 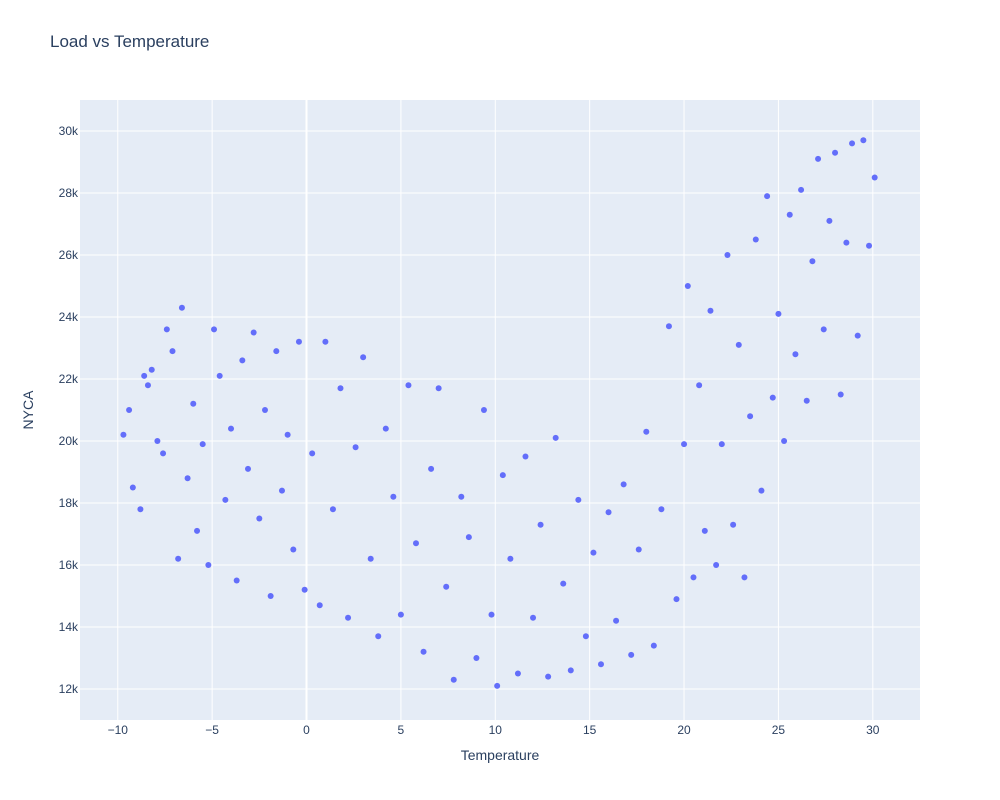 I want to click on x-axis-title: Temperature, so click(x=500, y=755).